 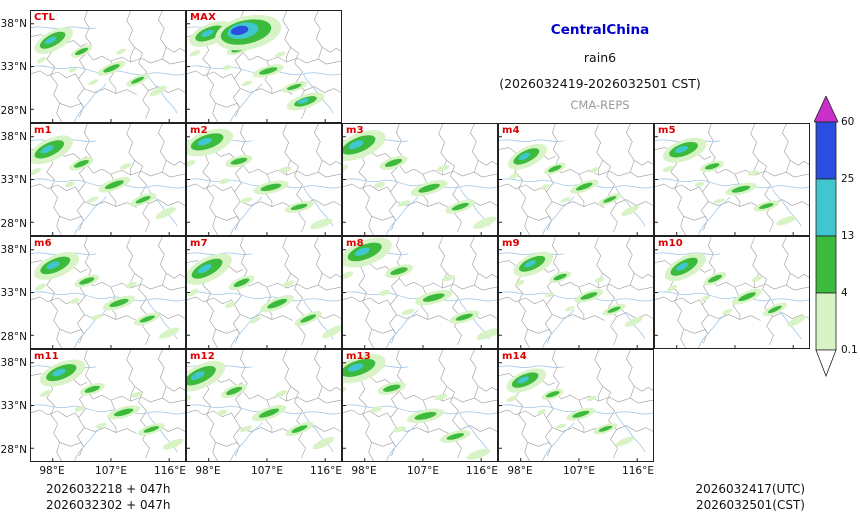 What do you see at coordinates (355, 243) in the screenshot?
I see `panel-label: m8` at bounding box center [355, 243].